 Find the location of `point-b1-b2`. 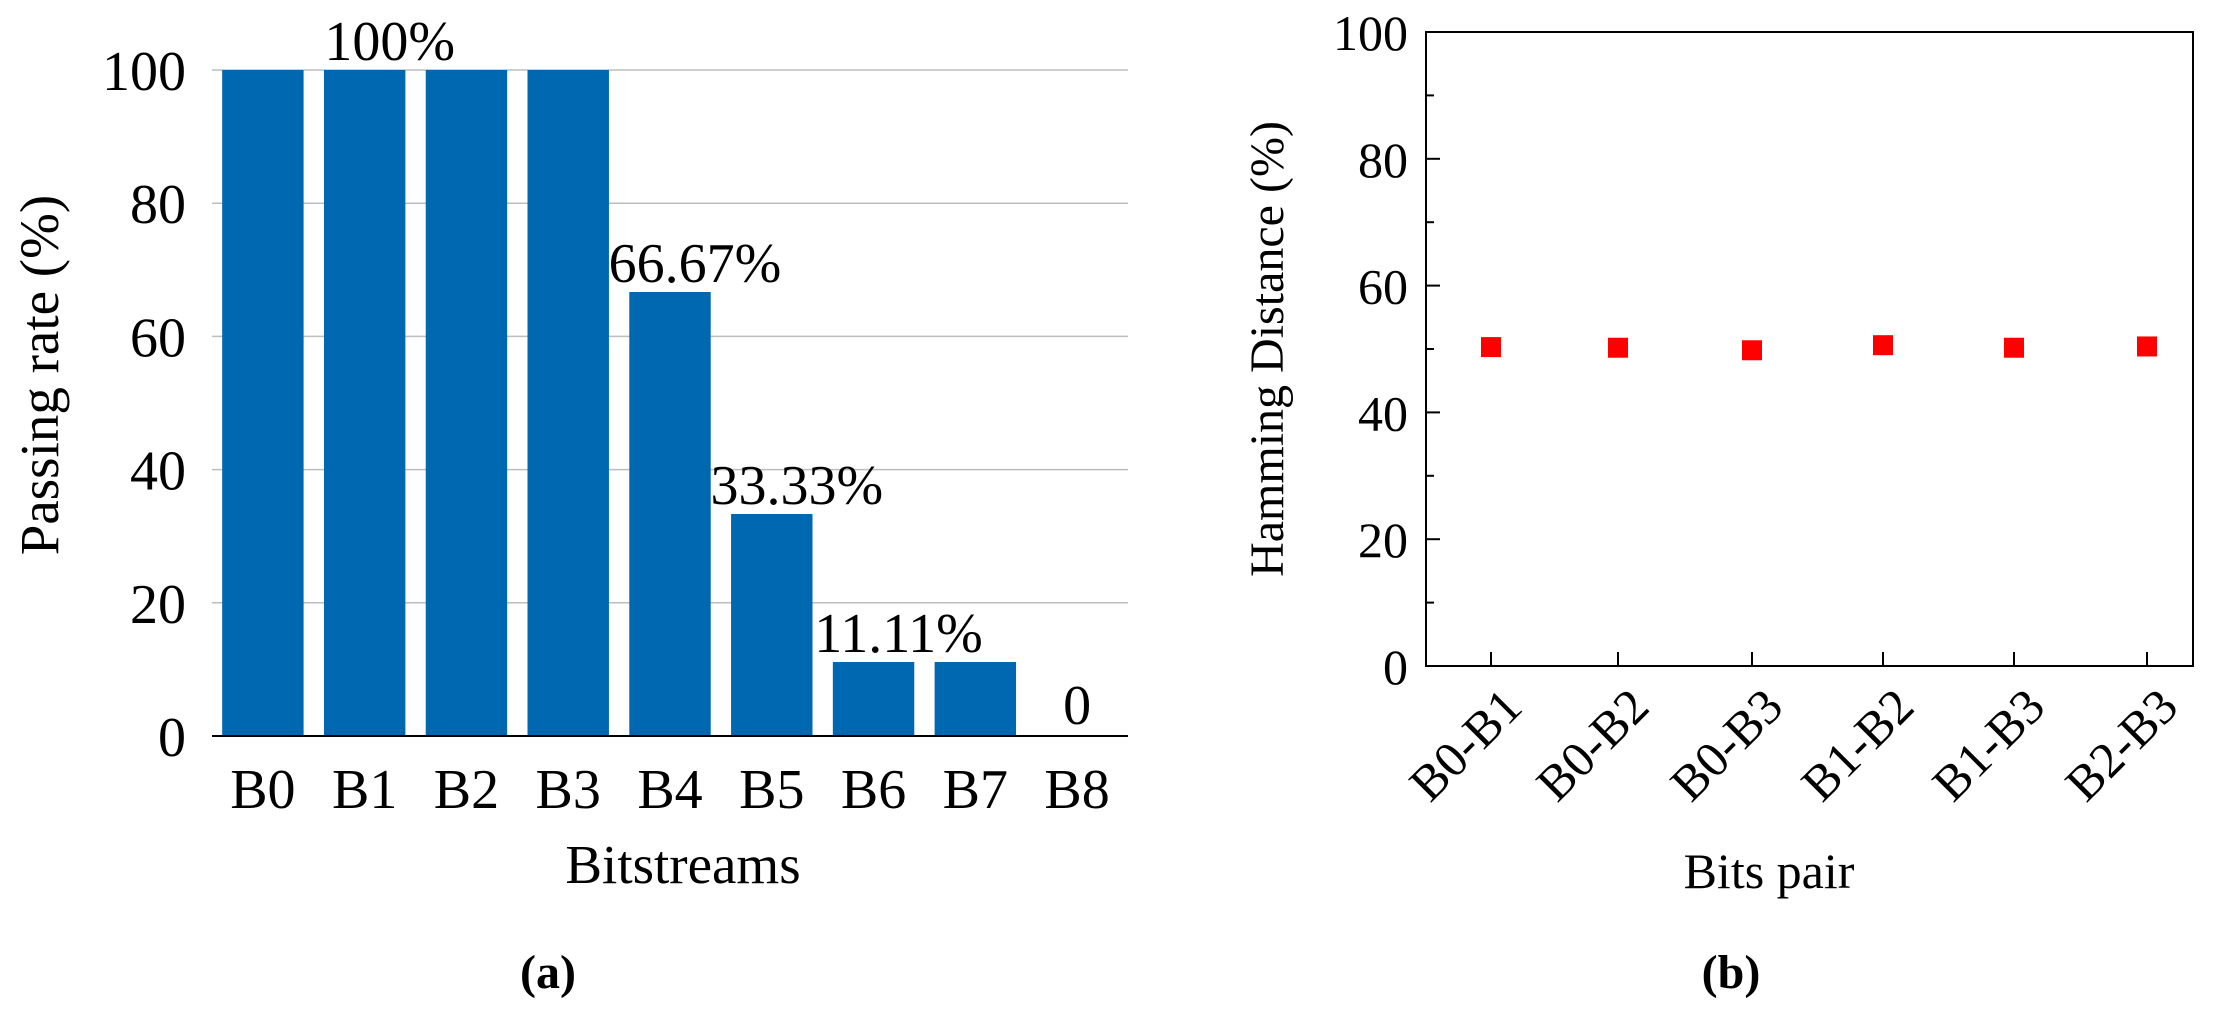

point-b1-b2 is located at coordinates (1883, 345).